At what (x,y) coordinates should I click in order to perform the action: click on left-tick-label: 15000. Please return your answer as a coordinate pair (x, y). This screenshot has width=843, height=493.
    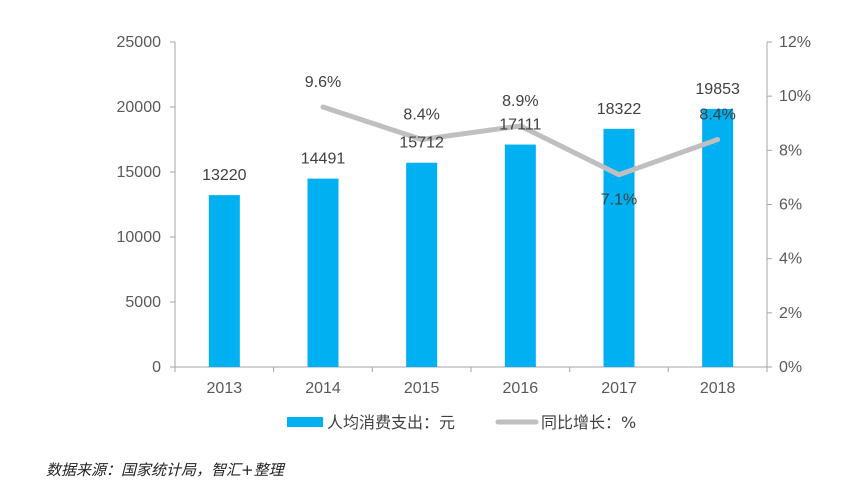
    Looking at the image, I should click on (139, 172).